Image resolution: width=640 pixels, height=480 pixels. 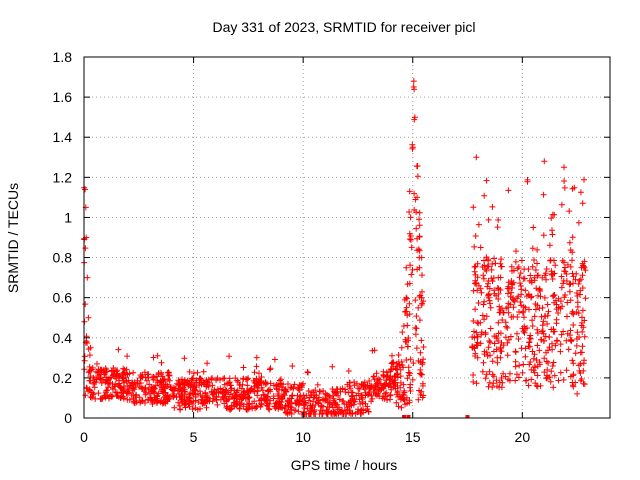 What do you see at coordinates (84, 437) in the screenshot?
I see `x-tick-label: 0` at bounding box center [84, 437].